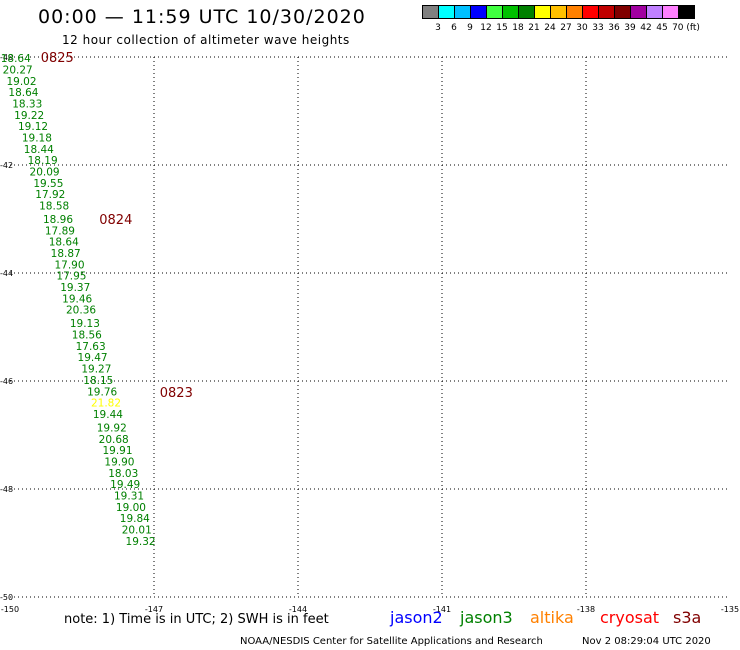  I want to click on color-scale-label: 9, so click(470, 28).